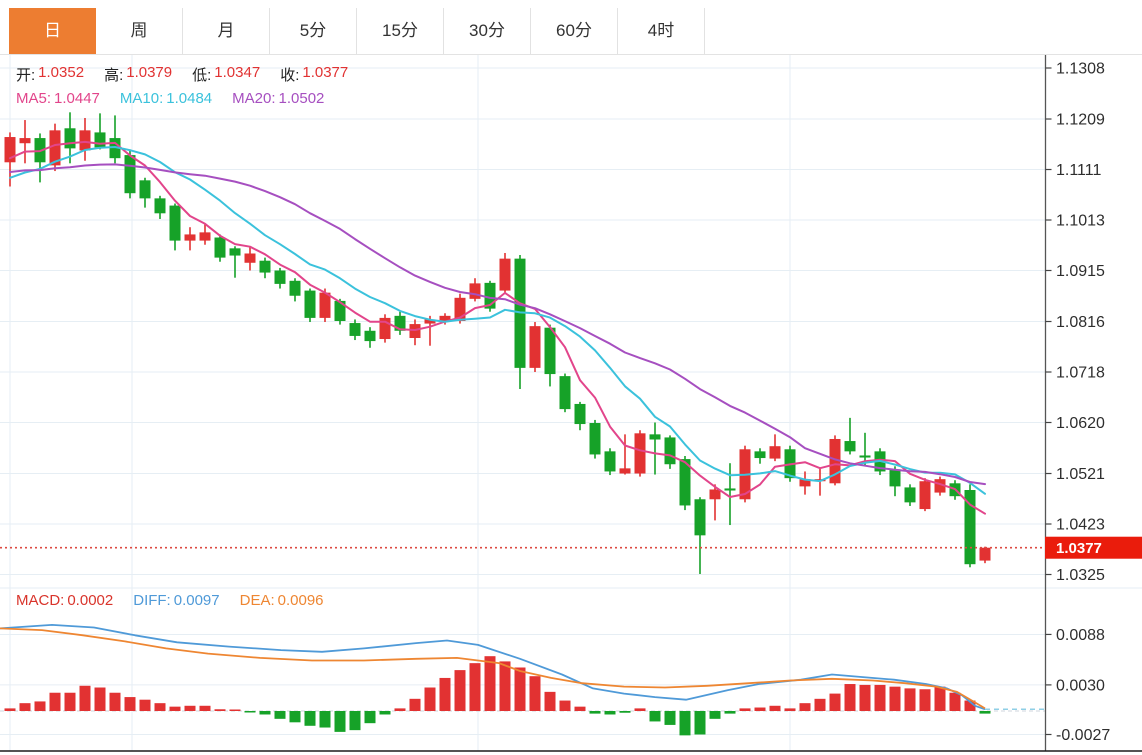 Image resolution: width=1142 pixels, height=755 pixels. I want to click on tab-min15: 15分, so click(400, 31).